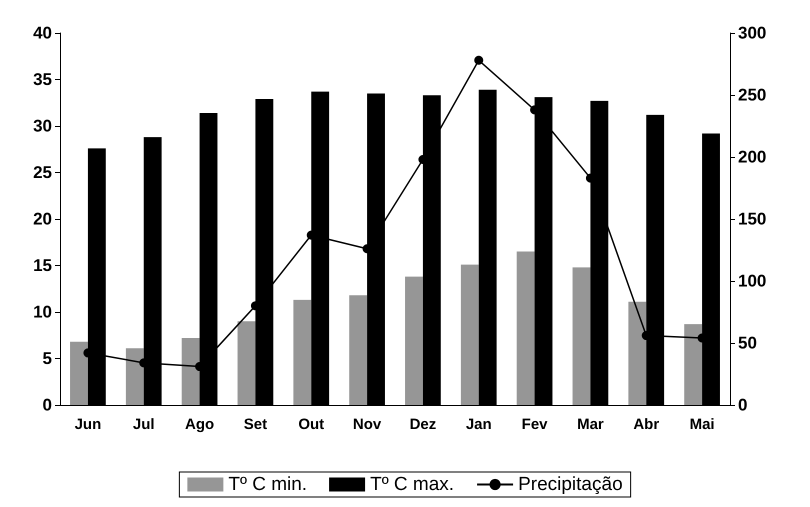 The height and width of the screenshot is (507, 810). I want to click on x-tick-label: Set, so click(256, 424).